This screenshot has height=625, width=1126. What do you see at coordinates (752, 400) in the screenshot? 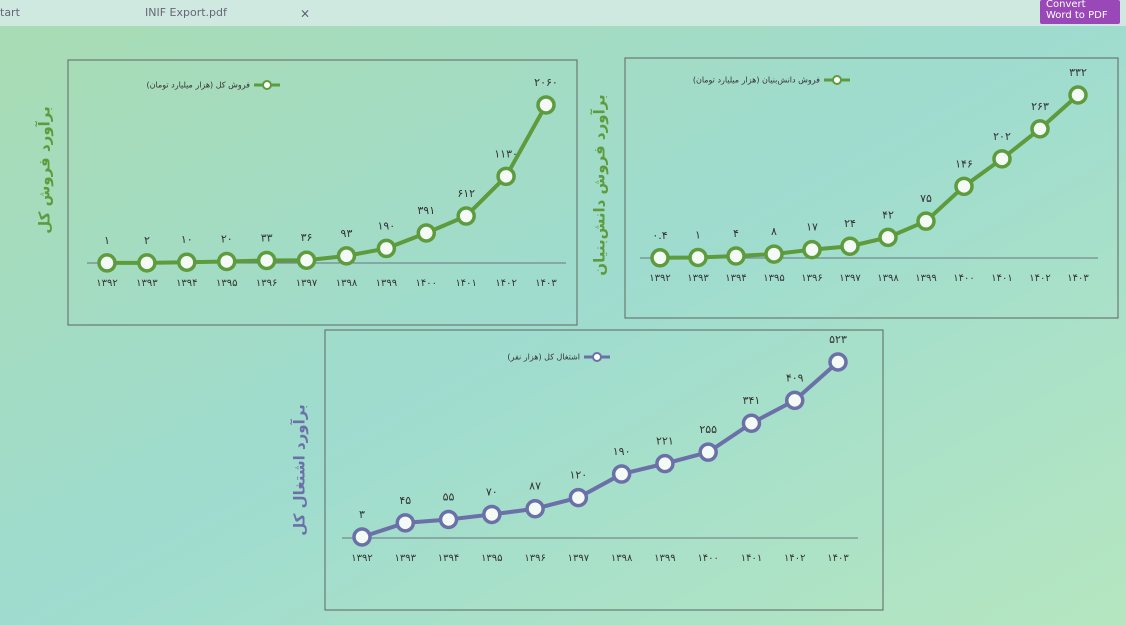
I see `data-label: ۳۴۱` at bounding box center [752, 400].